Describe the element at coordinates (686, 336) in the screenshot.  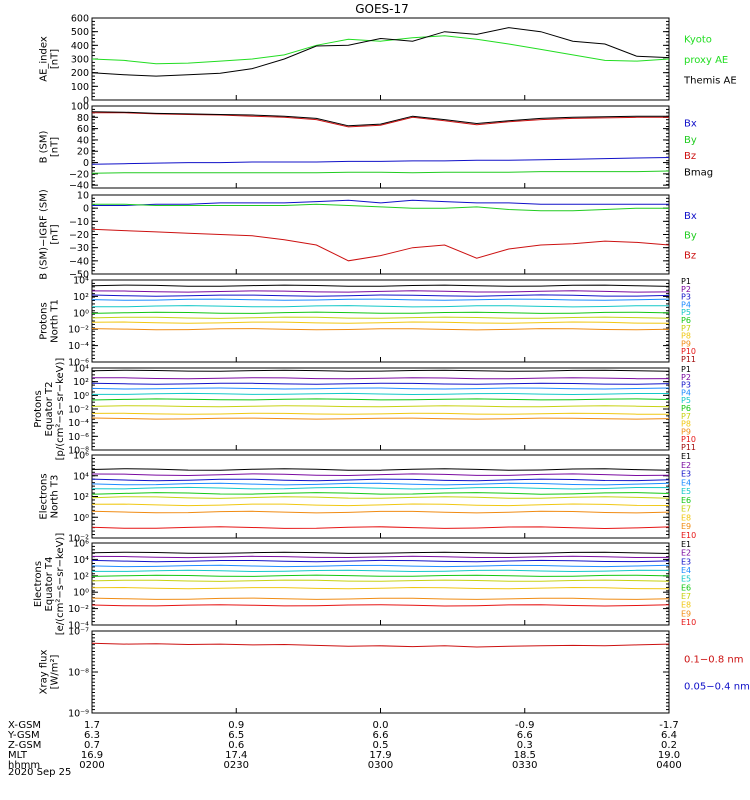
I see `legend-label: P8` at that location.